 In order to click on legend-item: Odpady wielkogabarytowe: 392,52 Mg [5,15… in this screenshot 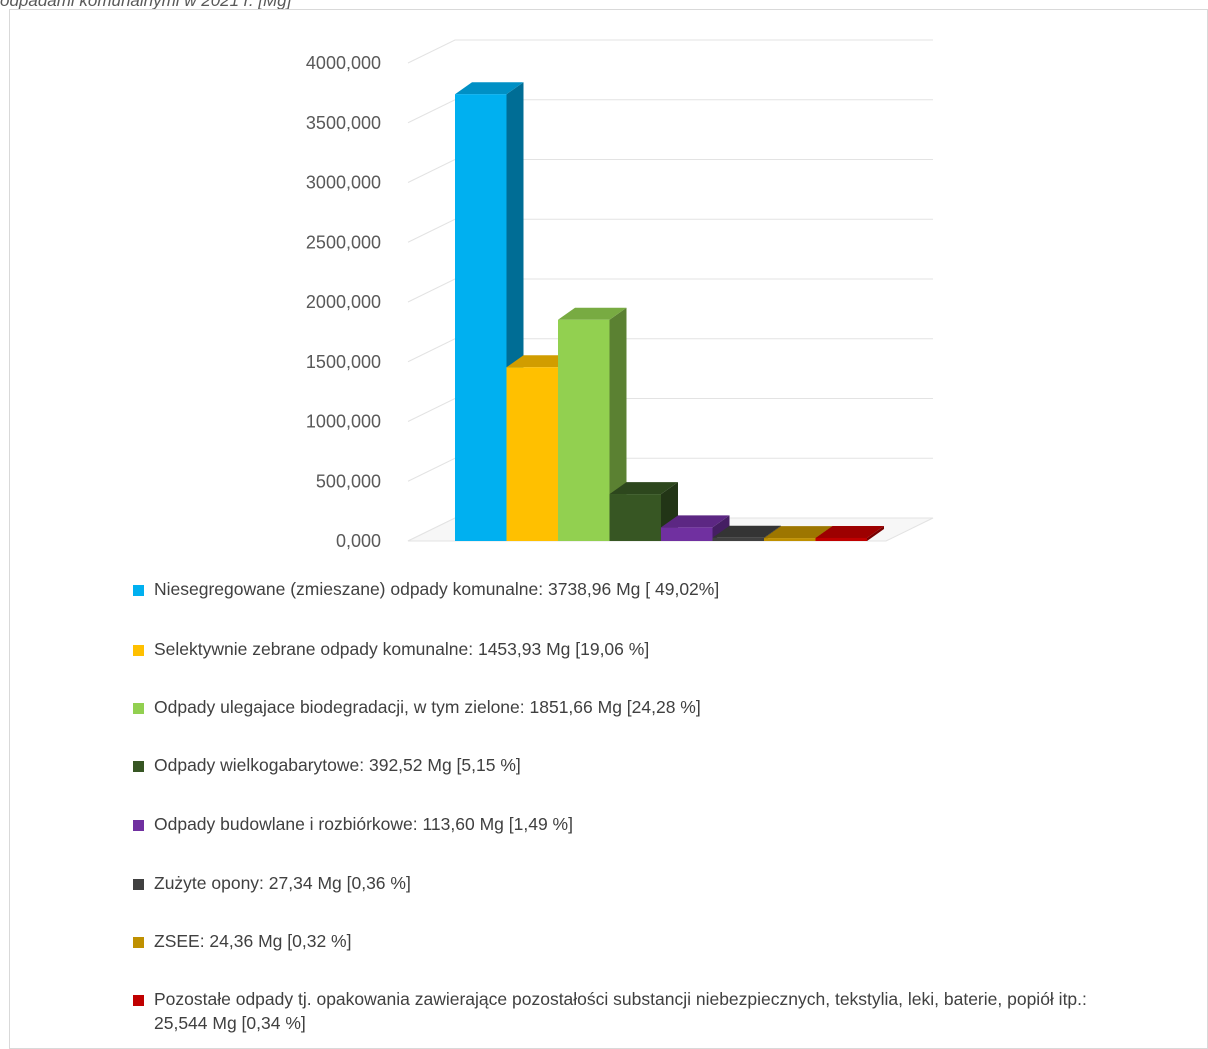, I will do `click(633, 765)`.